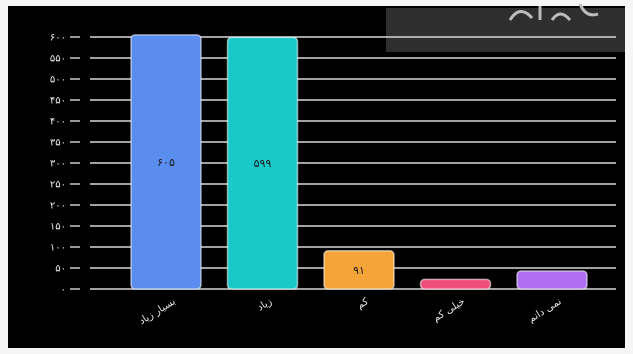  Describe the element at coordinates (58, 101) in the screenshot. I see `y-tick-label: ۴۵۰` at that location.